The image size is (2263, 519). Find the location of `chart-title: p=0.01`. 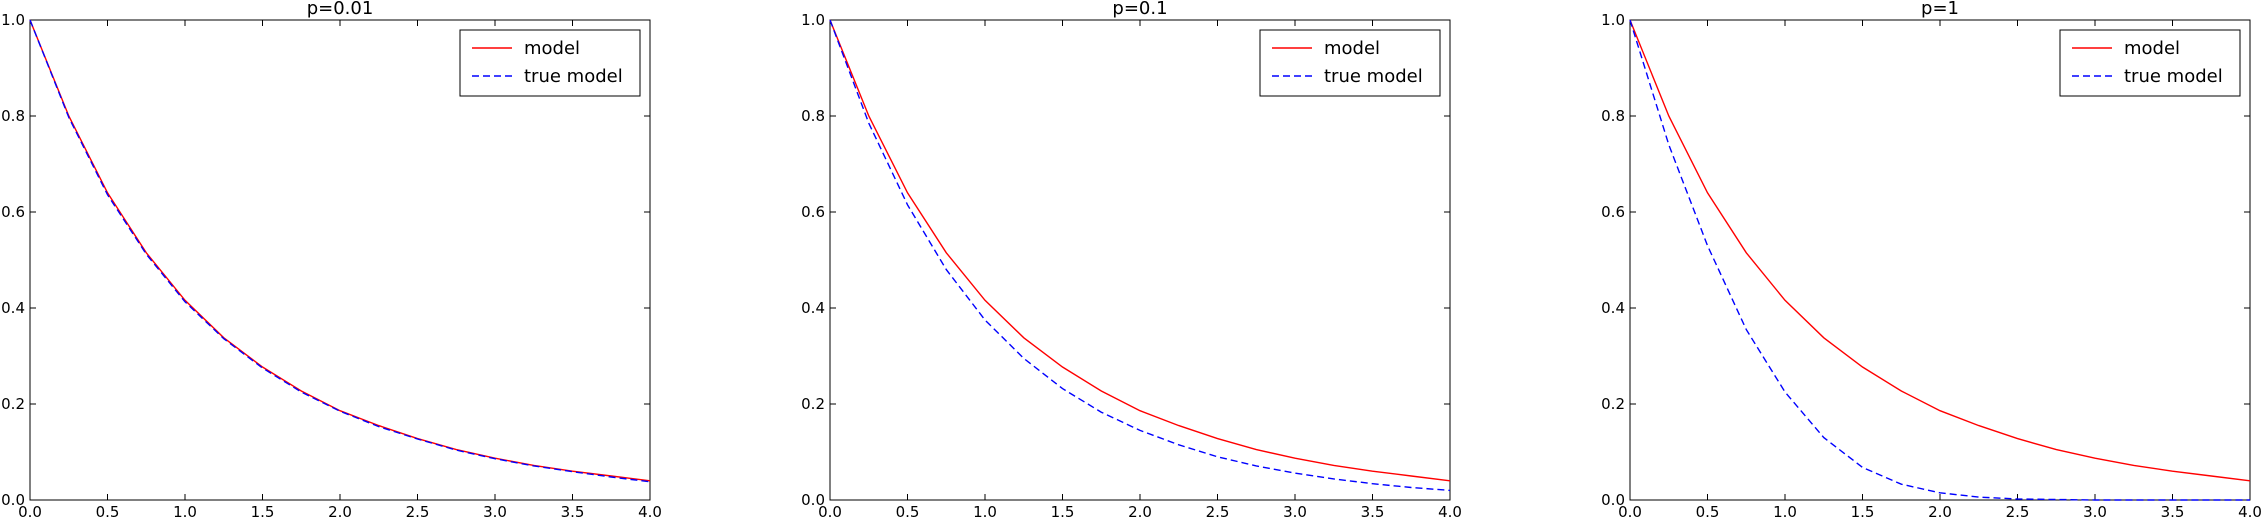

chart-title: p=0.01 is located at coordinates (340, 9).